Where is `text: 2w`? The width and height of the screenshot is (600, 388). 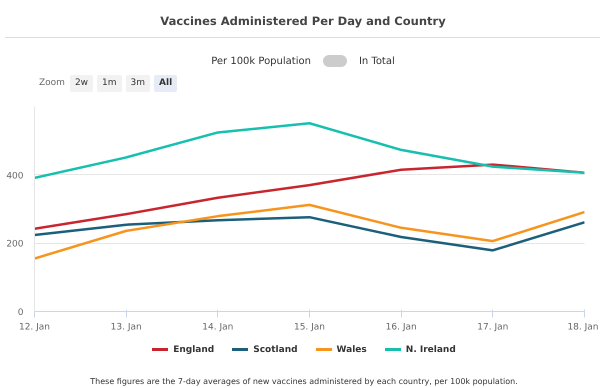 text: 2w is located at coordinates (82, 83).